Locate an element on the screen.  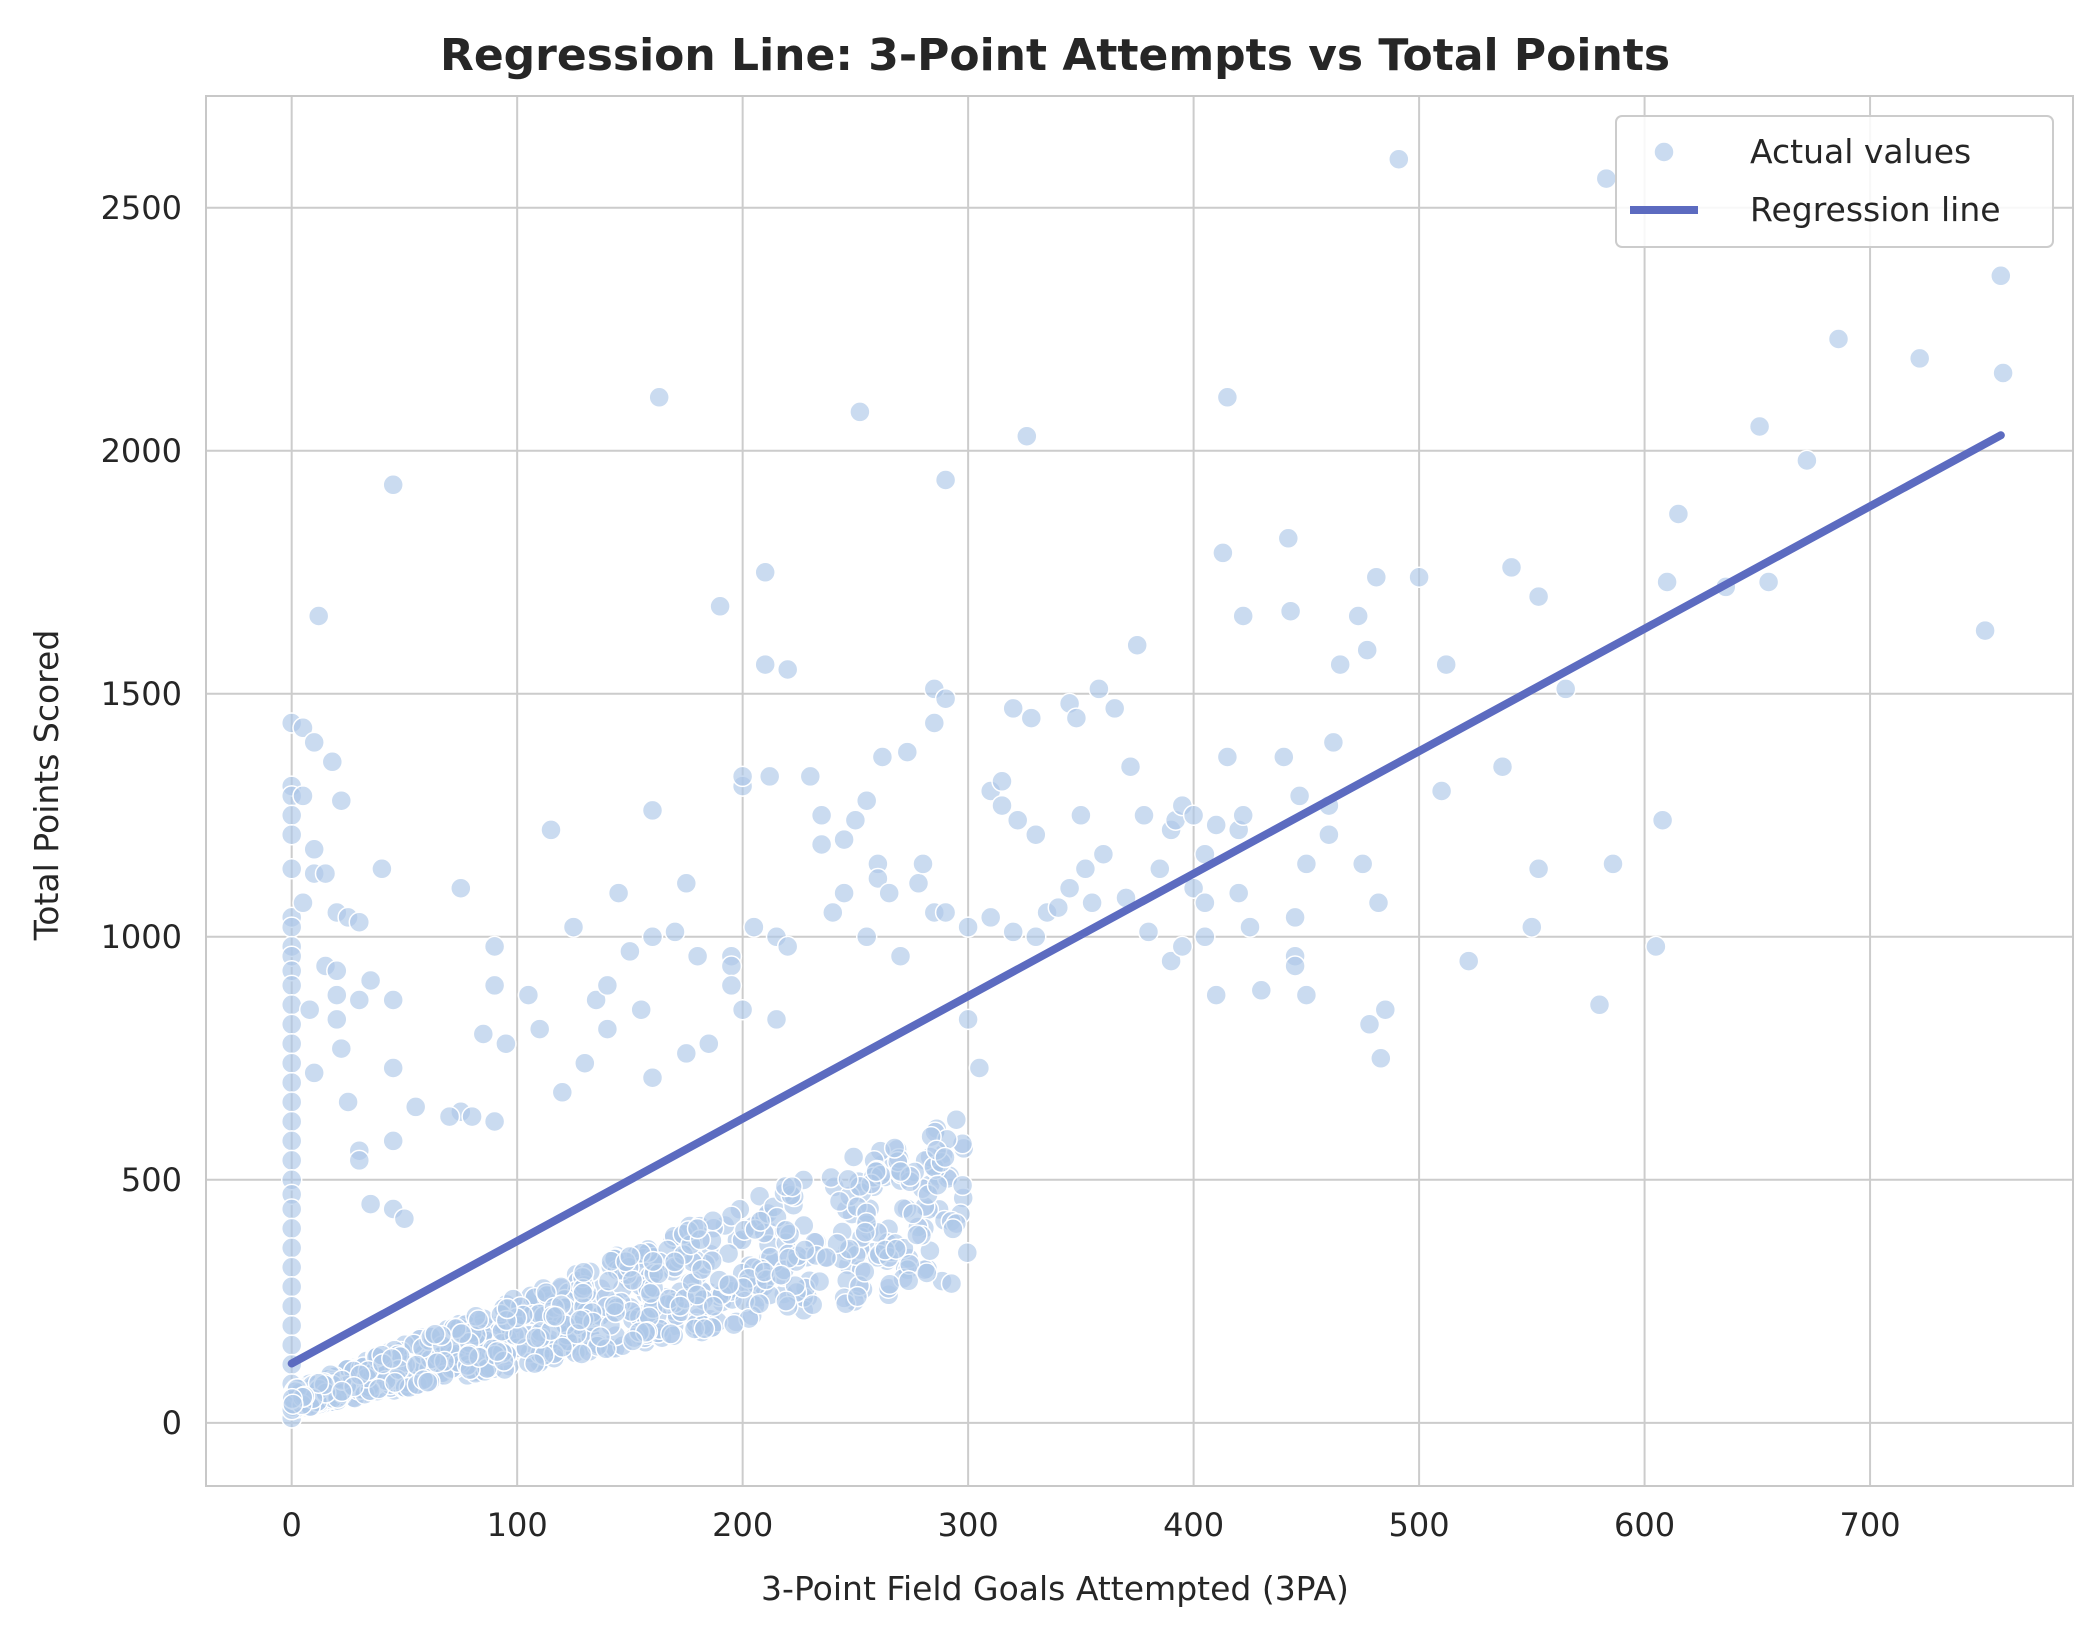
x-tick-labels: 0 100 200 300 400 500 600 700 is located at coordinates (1091, 1525).